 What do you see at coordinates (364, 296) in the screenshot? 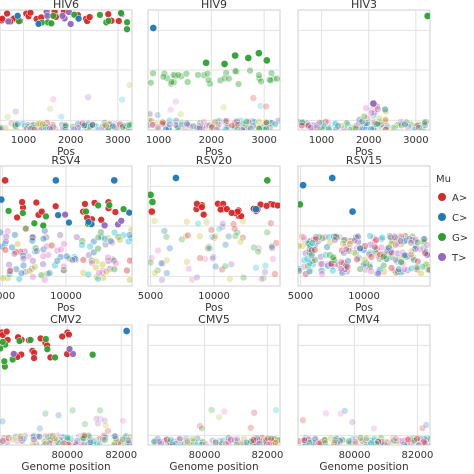
I see `x-tick-label: 10000` at bounding box center [364, 296].